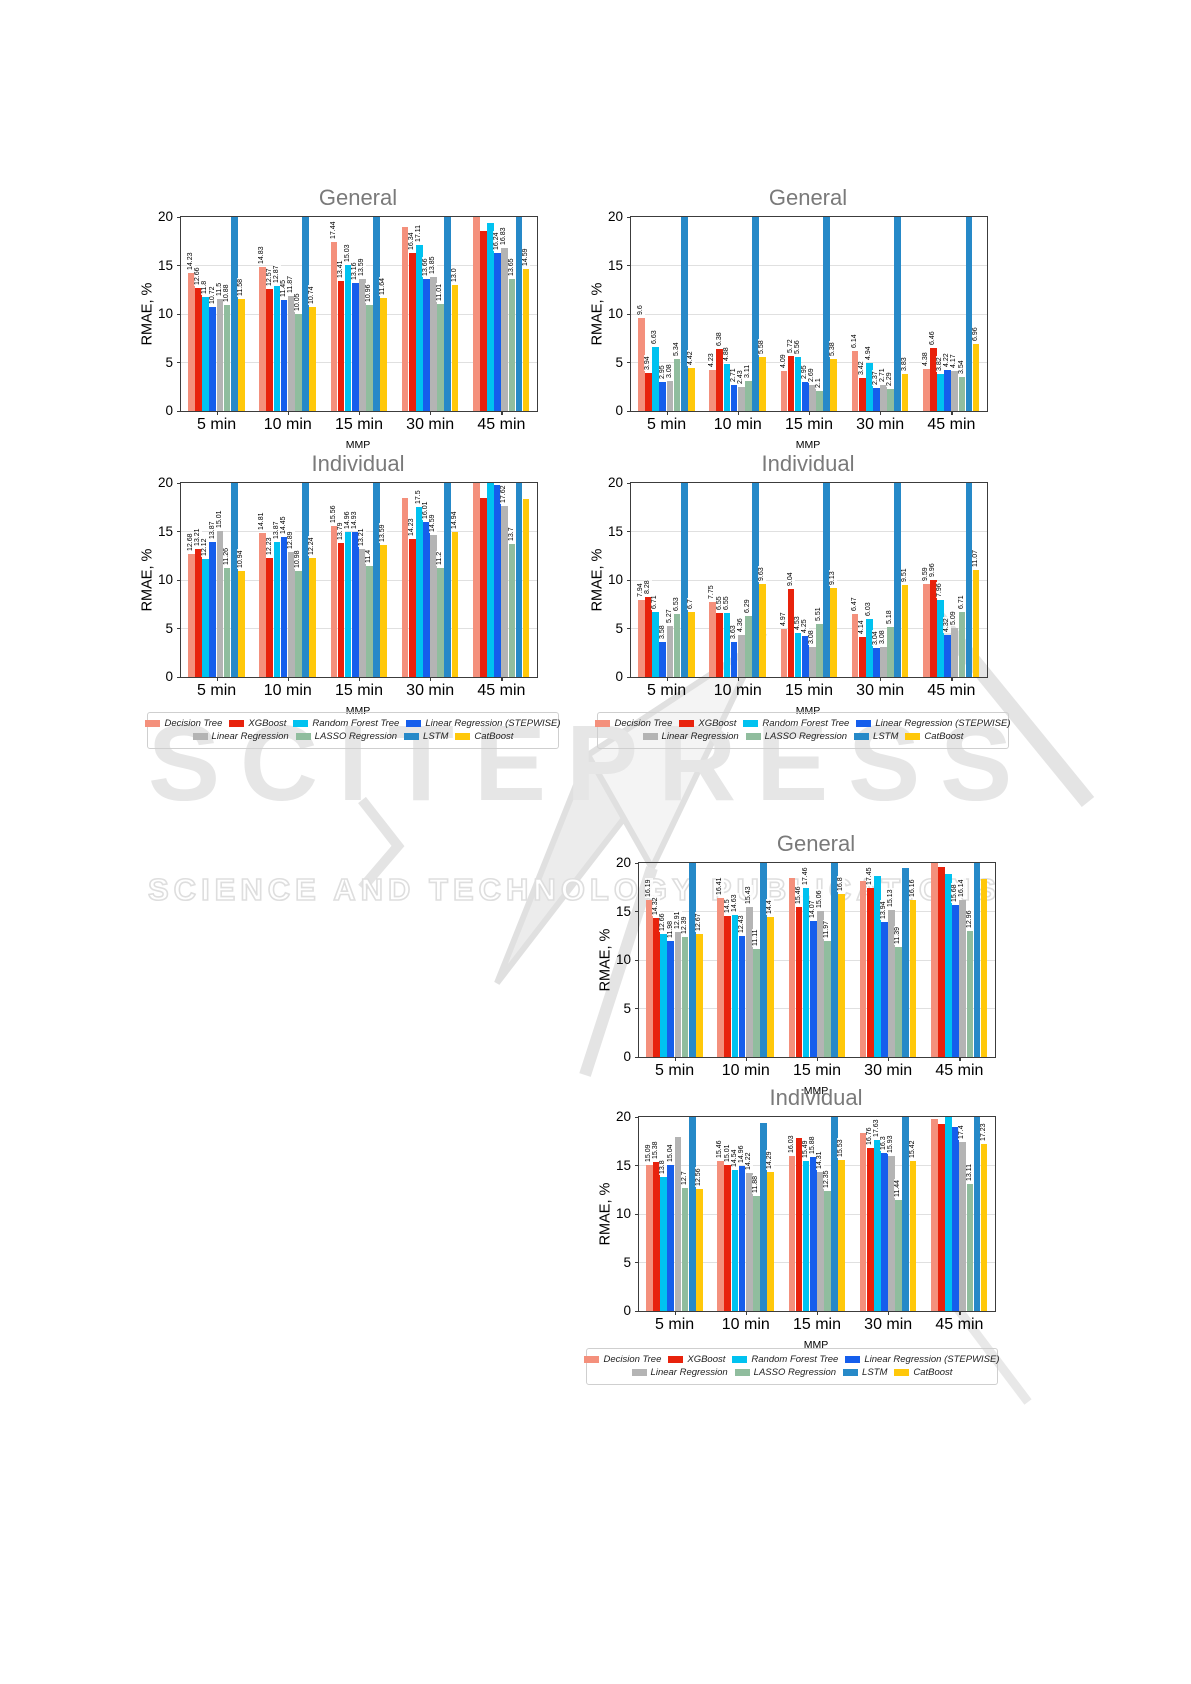  I want to click on y-tick-label: 20, so click(623, 862).